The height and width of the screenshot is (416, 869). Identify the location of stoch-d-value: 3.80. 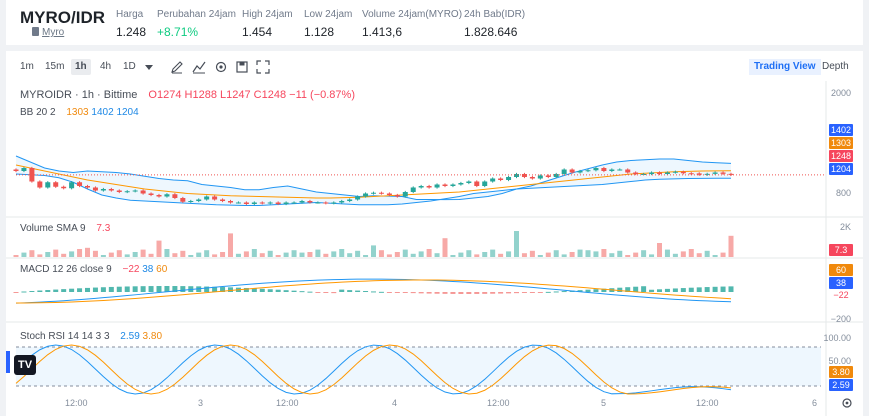
(152, 336).